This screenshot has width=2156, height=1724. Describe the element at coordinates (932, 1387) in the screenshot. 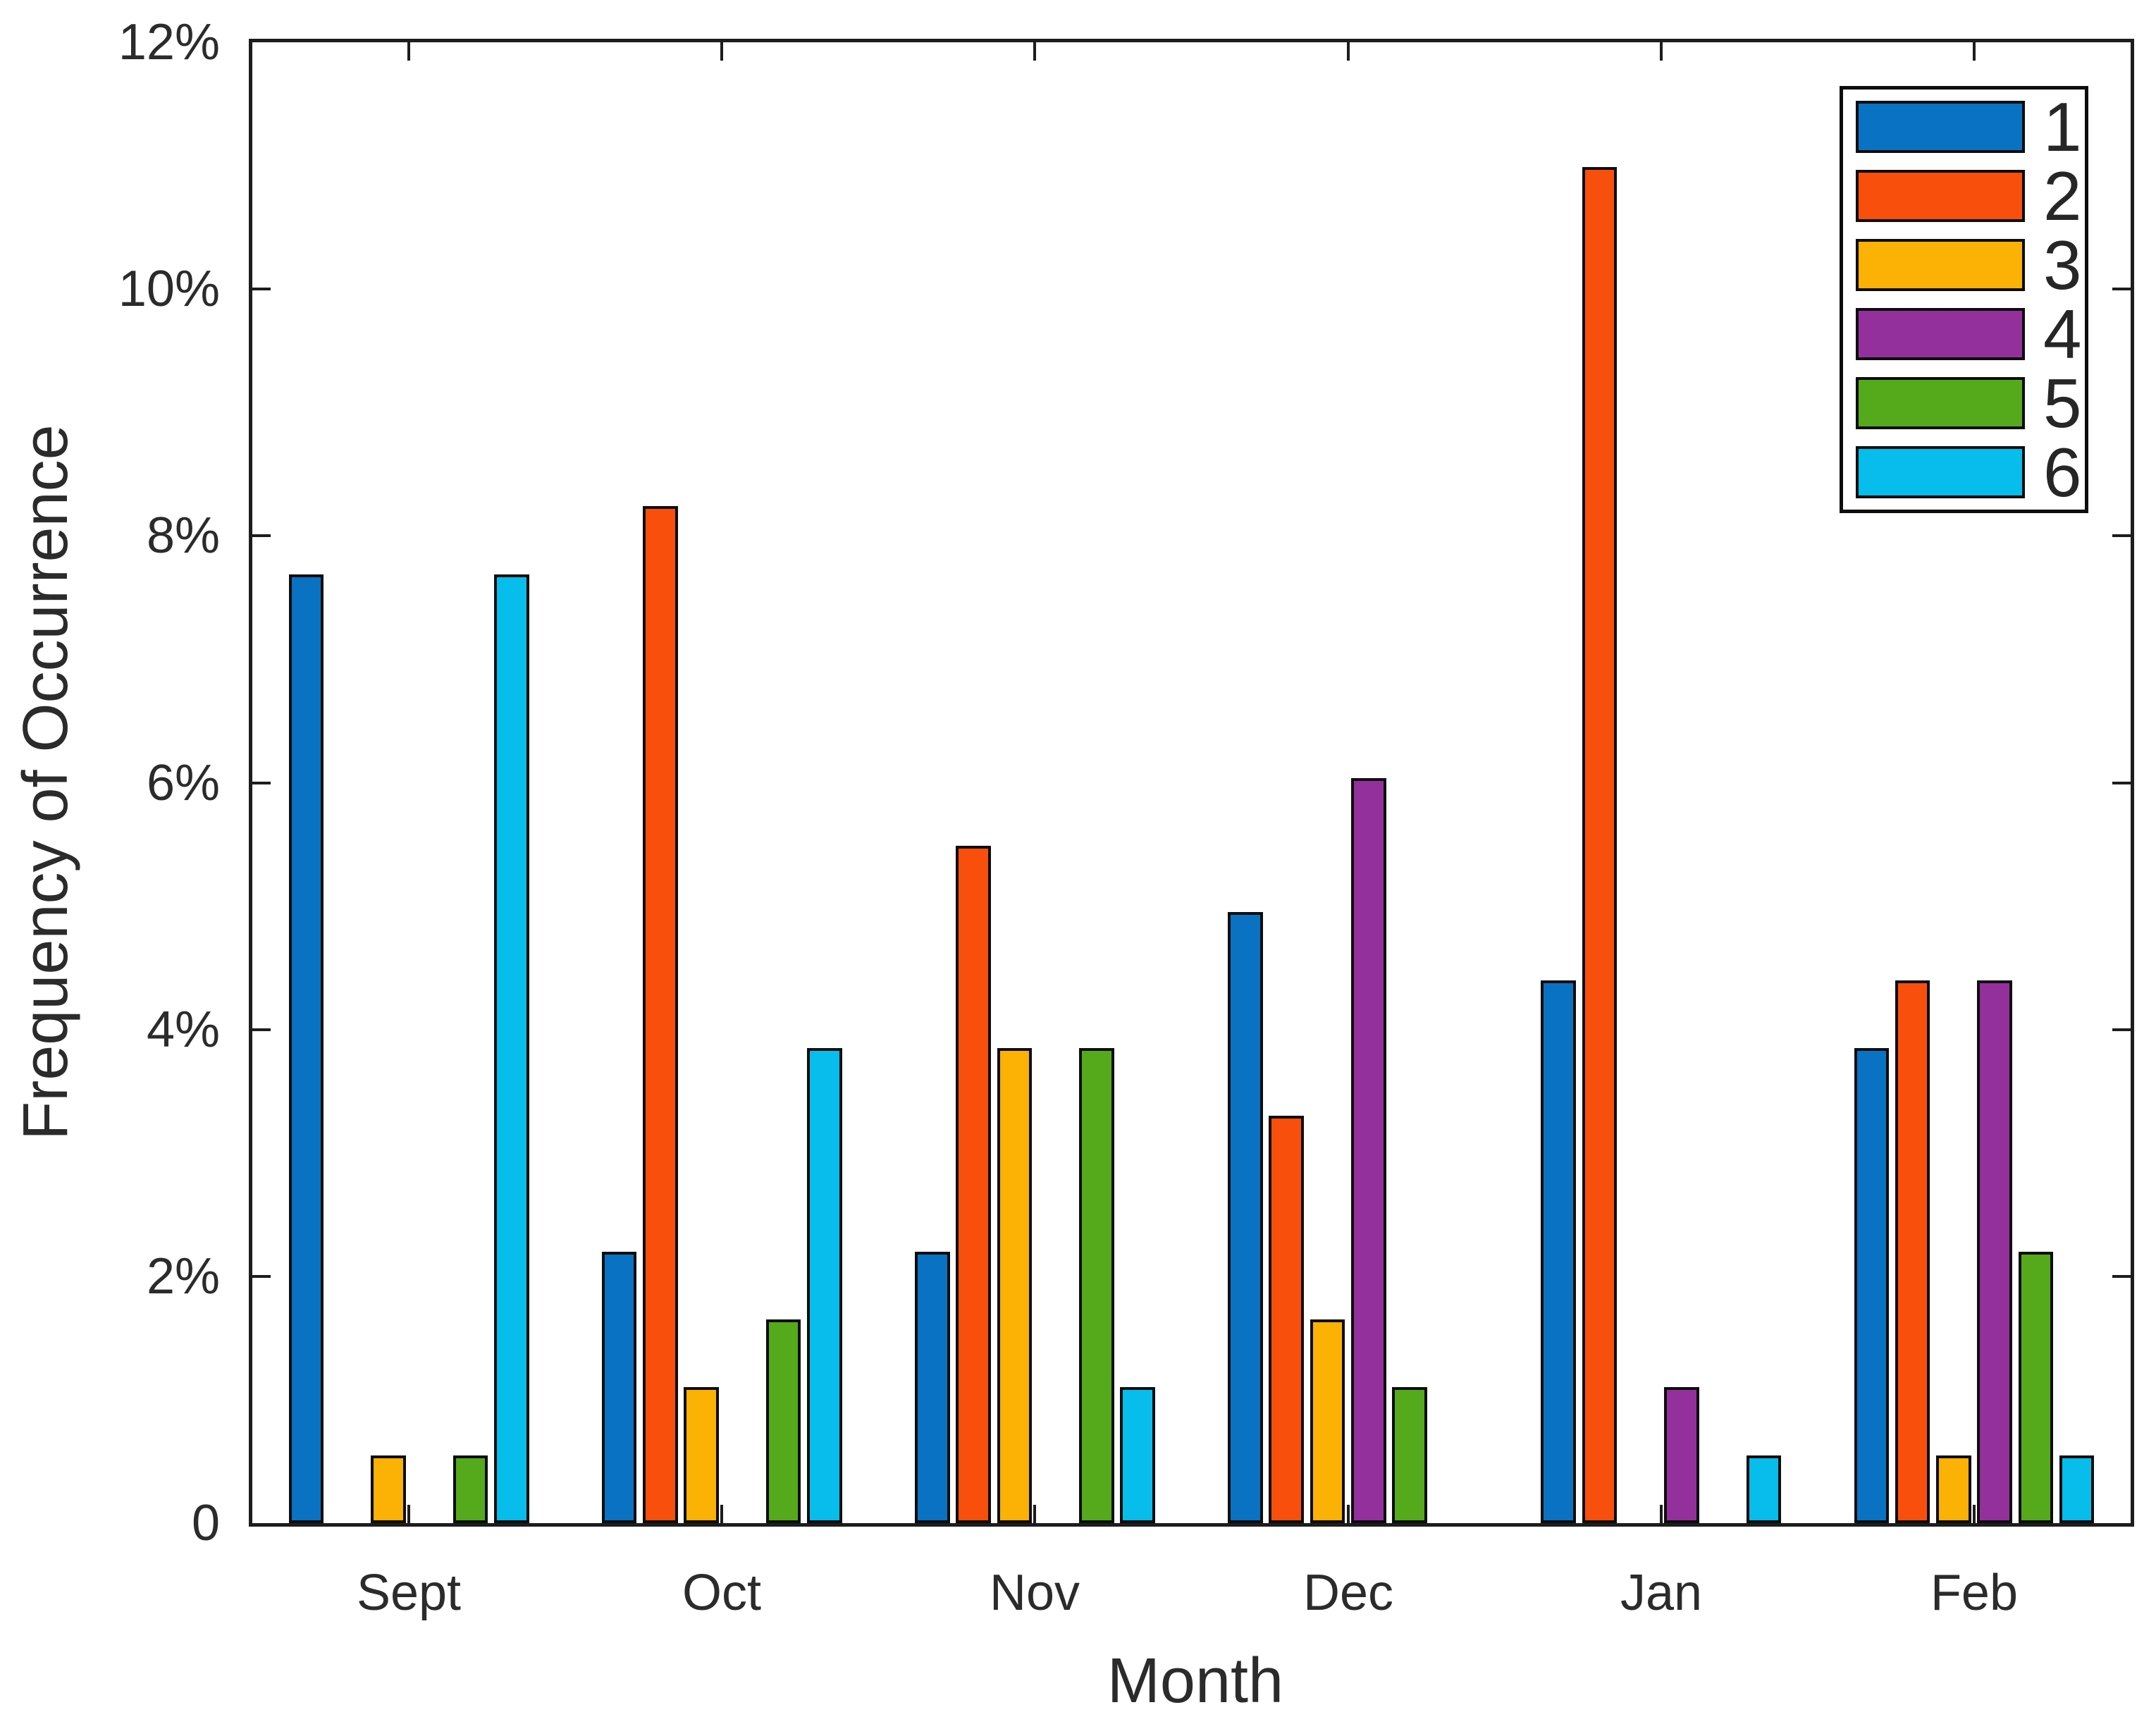

I see `bar-nov-series1` at that location.